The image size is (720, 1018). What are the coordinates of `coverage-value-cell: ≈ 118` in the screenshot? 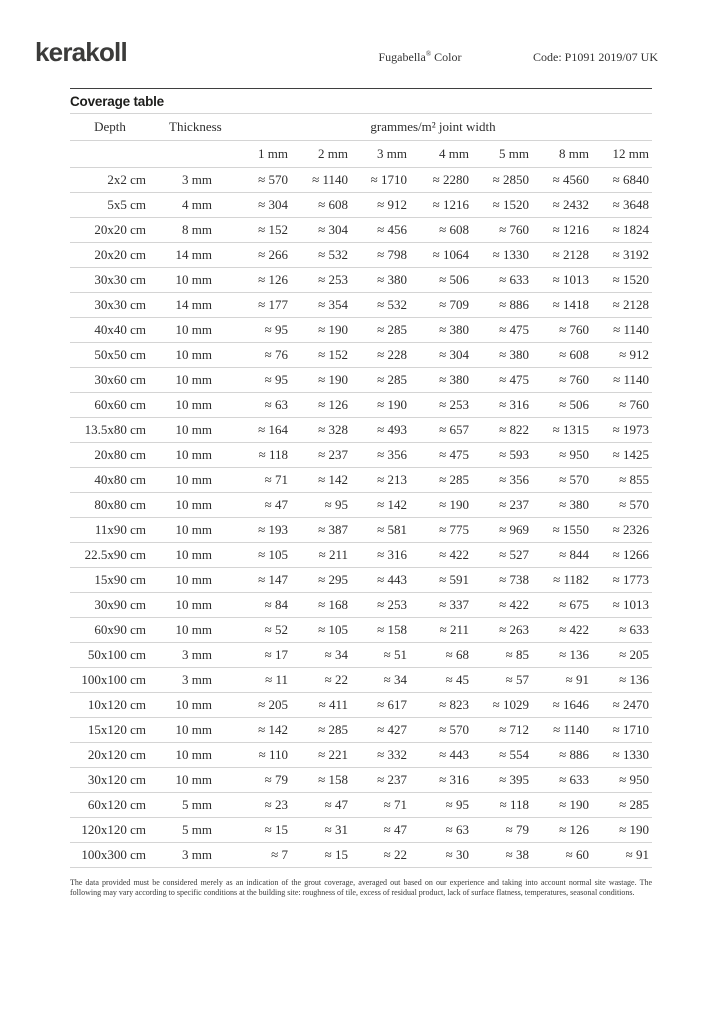 It's located at (514, 804).